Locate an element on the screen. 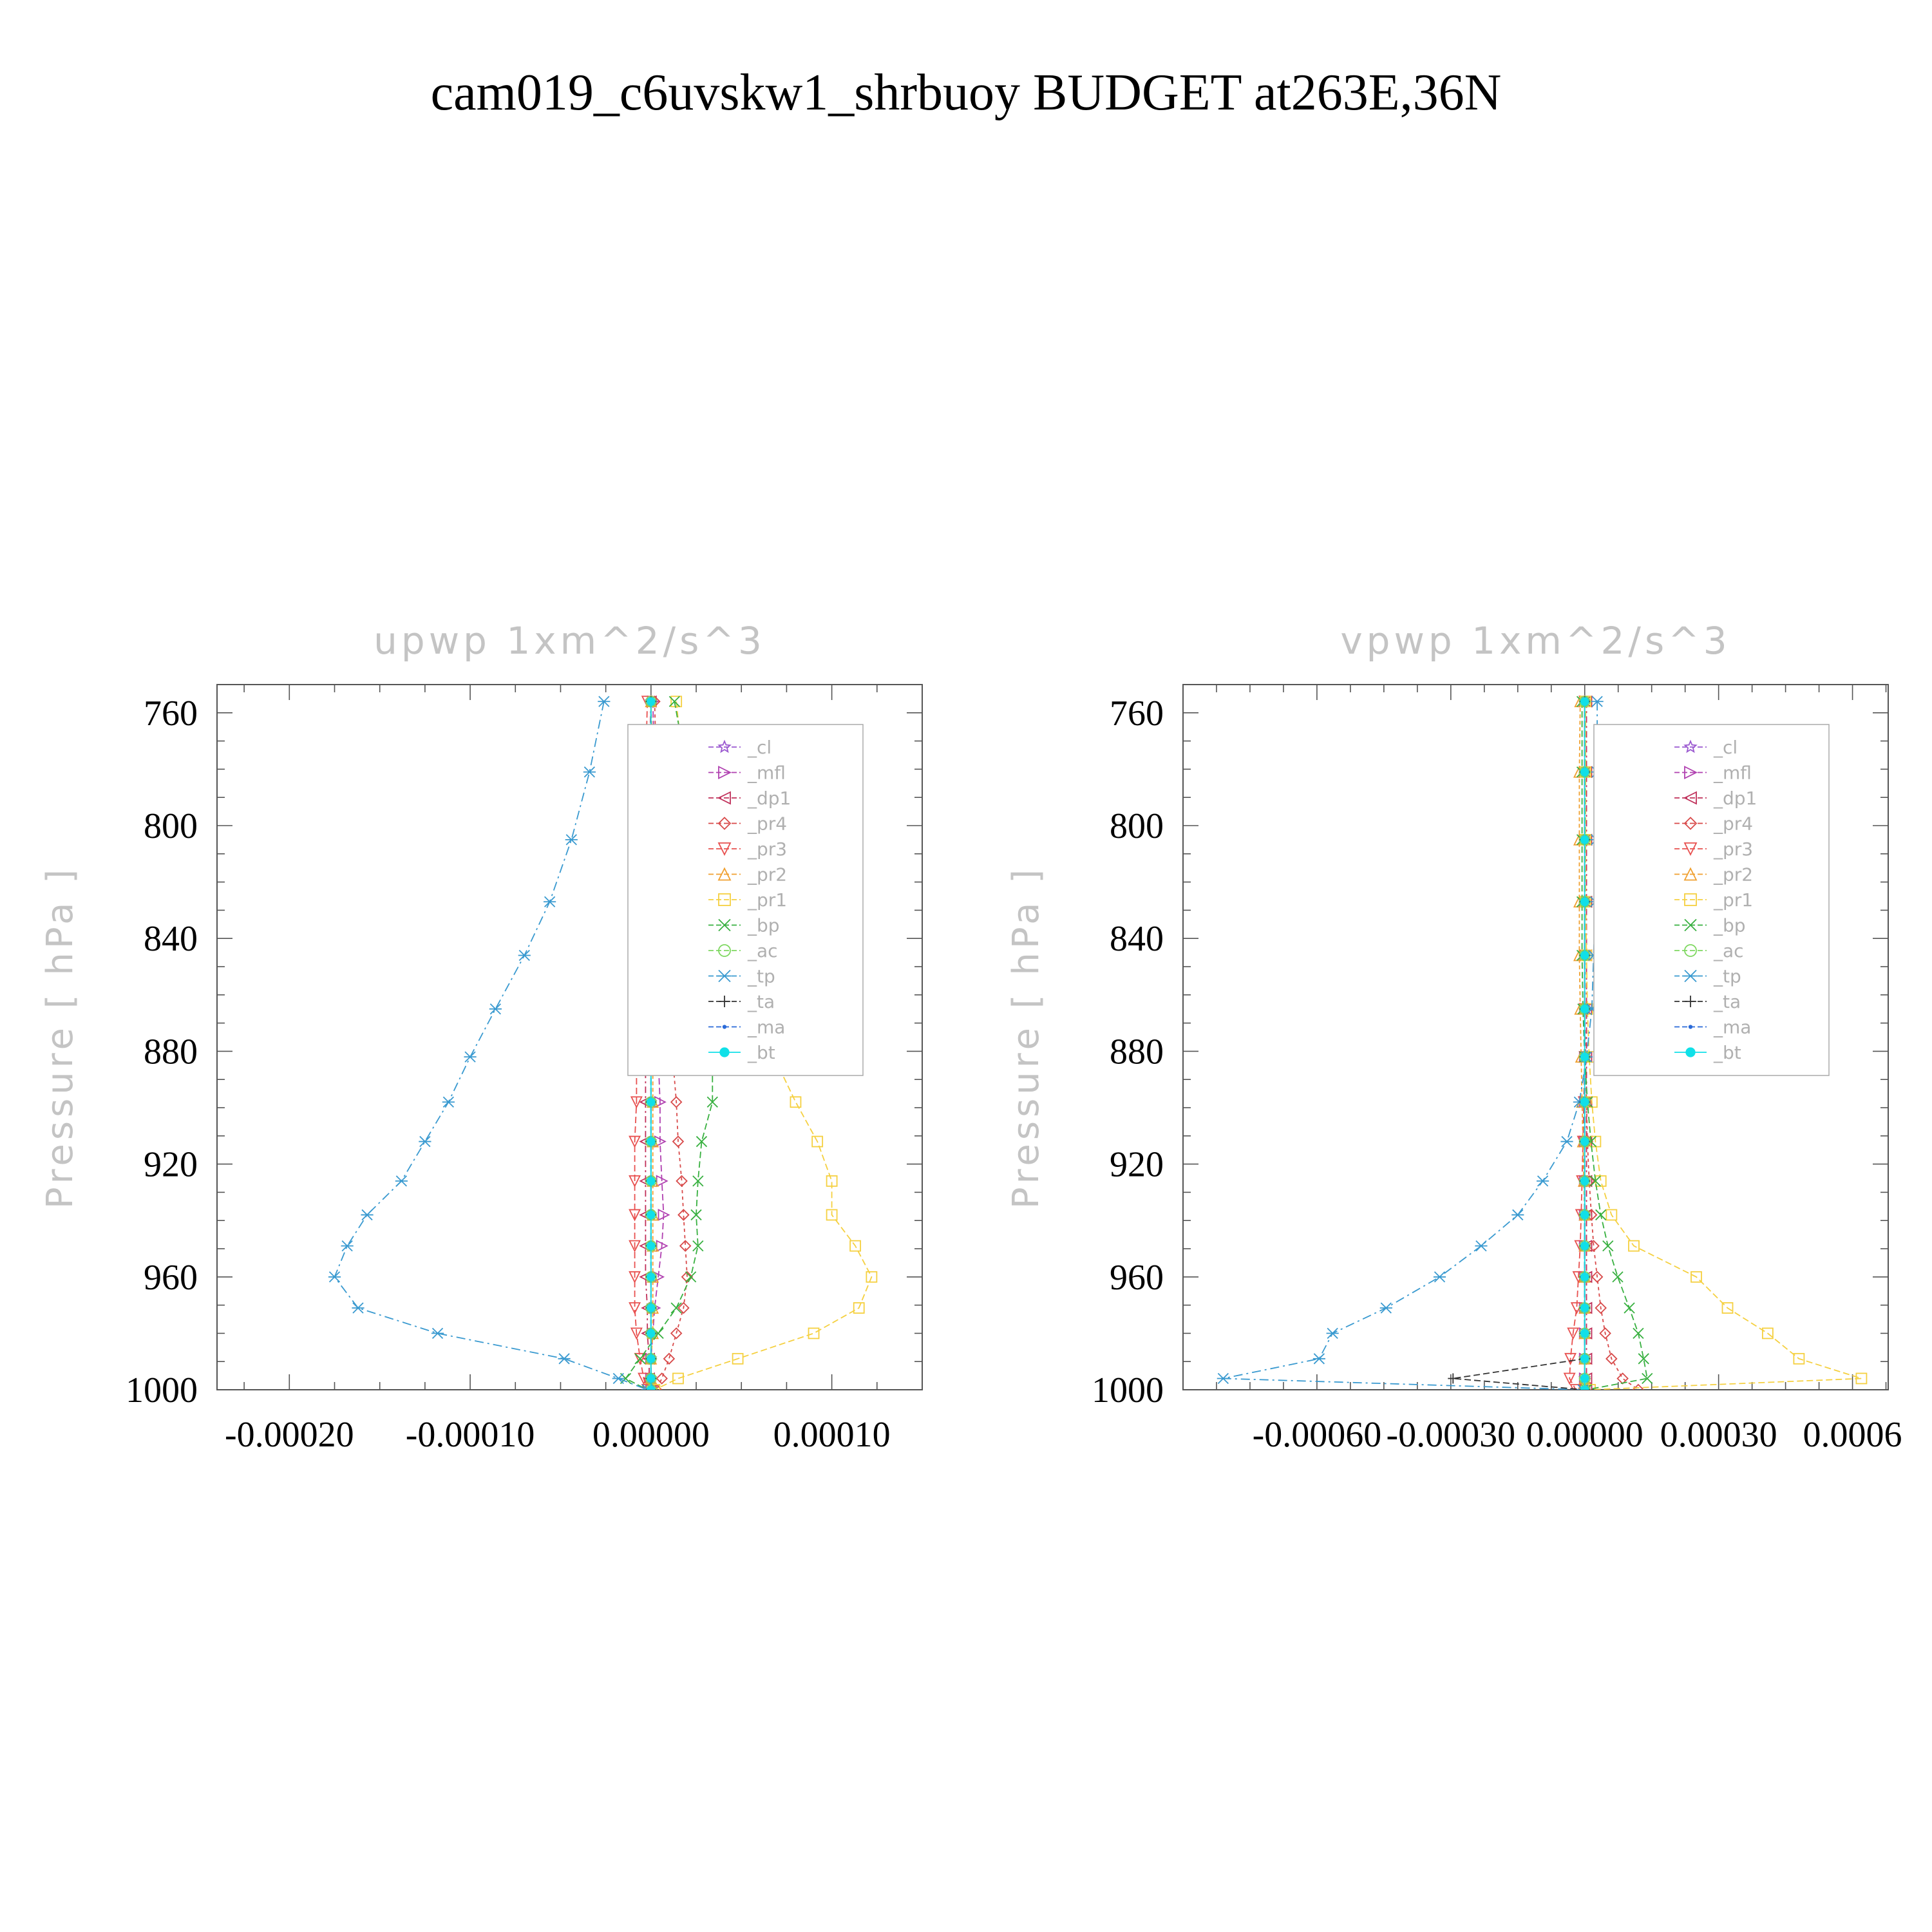 This screenshot has height=1932, width=1932. x-tick-label: 0.0006 is located at coordinates (1853, 1435).